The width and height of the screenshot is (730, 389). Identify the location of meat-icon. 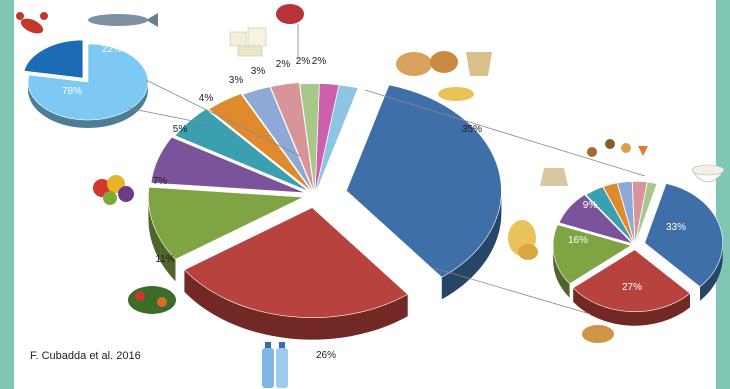
(290, 32).